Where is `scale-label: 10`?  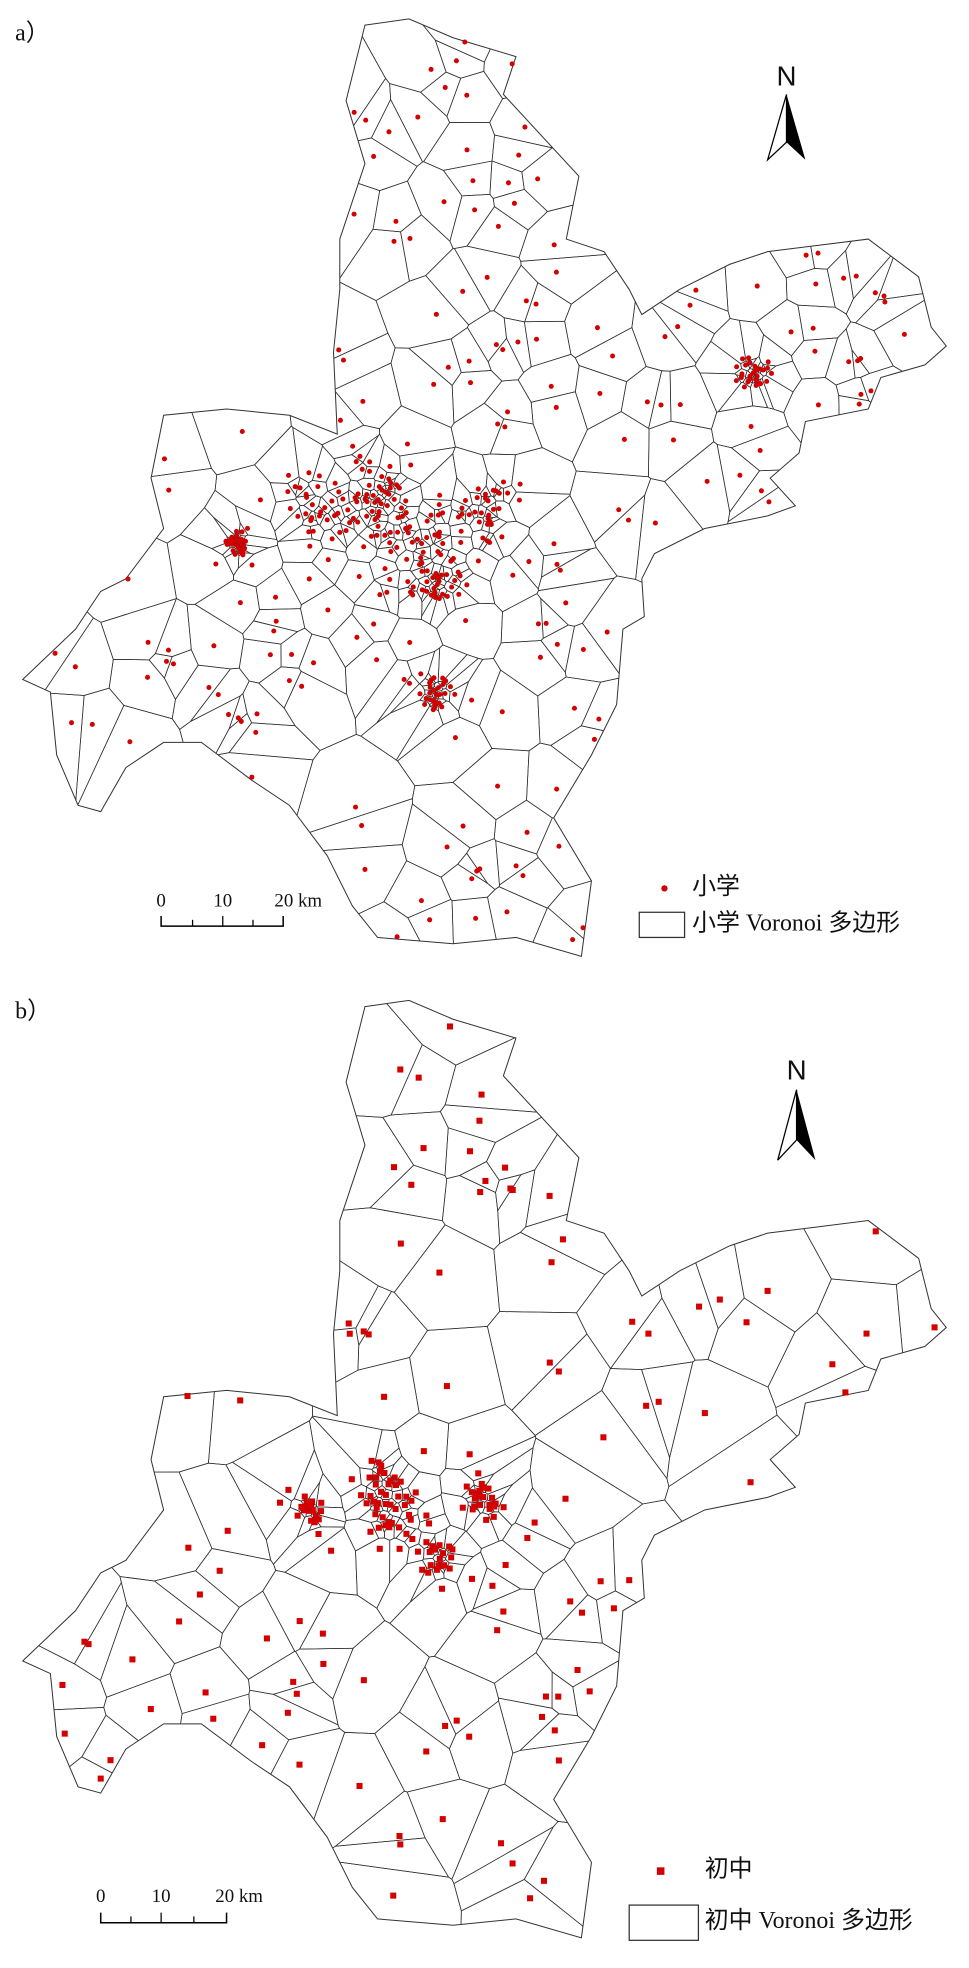
scale-label: 10 is located at coordinates (161, 1896).